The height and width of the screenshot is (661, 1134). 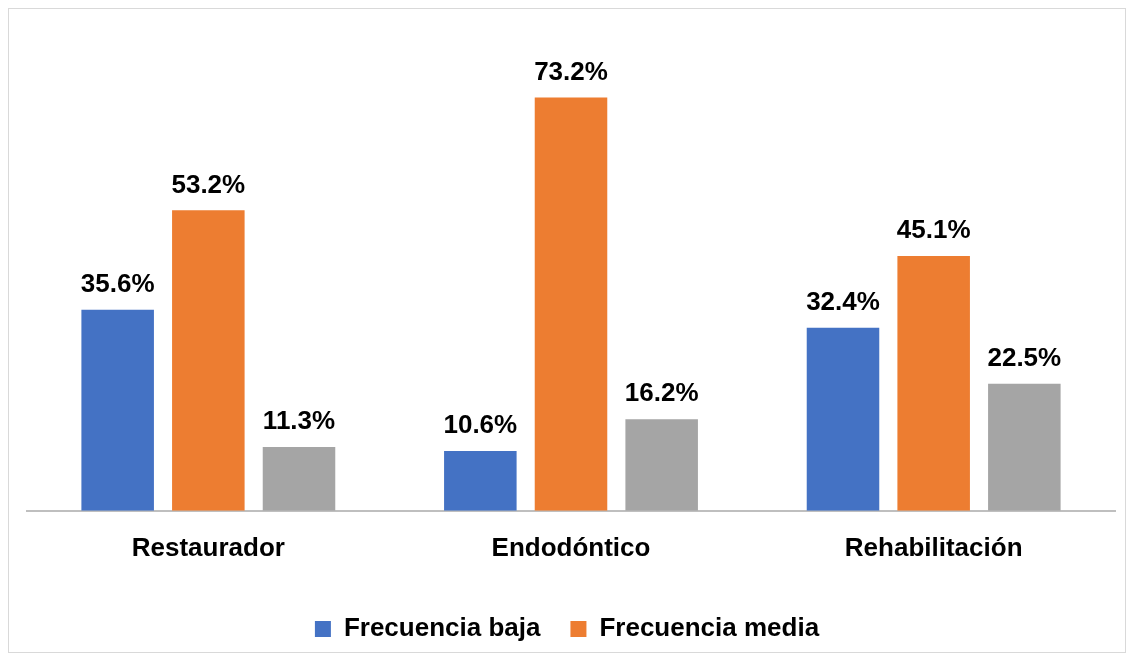 What do you see at coordinates (299, 420) in the screenshot?
I see `data-label: 11.3%` at bounding box center [299, 420].